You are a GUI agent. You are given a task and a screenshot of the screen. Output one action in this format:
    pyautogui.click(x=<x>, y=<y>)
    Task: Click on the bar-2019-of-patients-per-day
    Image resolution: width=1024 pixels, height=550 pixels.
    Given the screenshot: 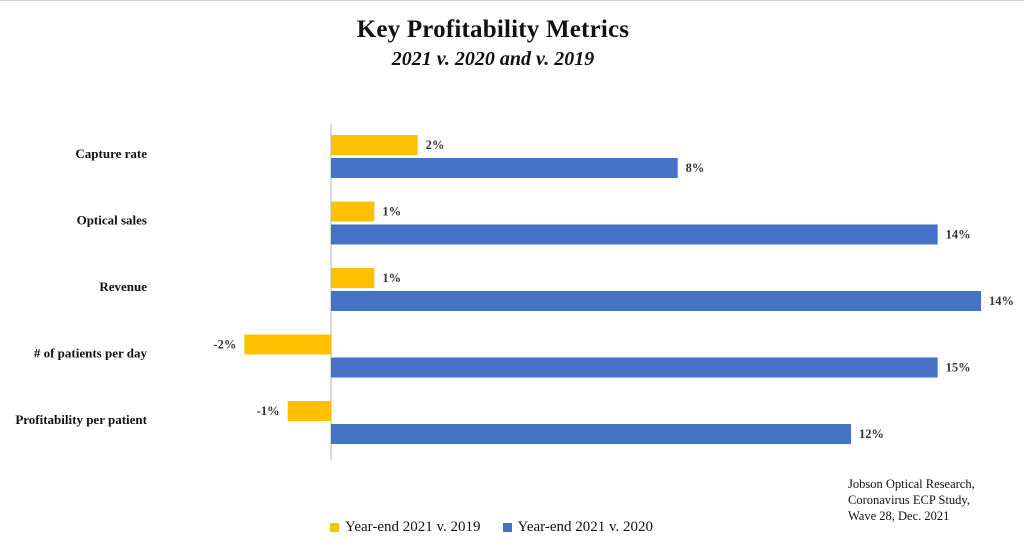 What is the action you would take?
    pyautogui.click(x=287, y=344)
    